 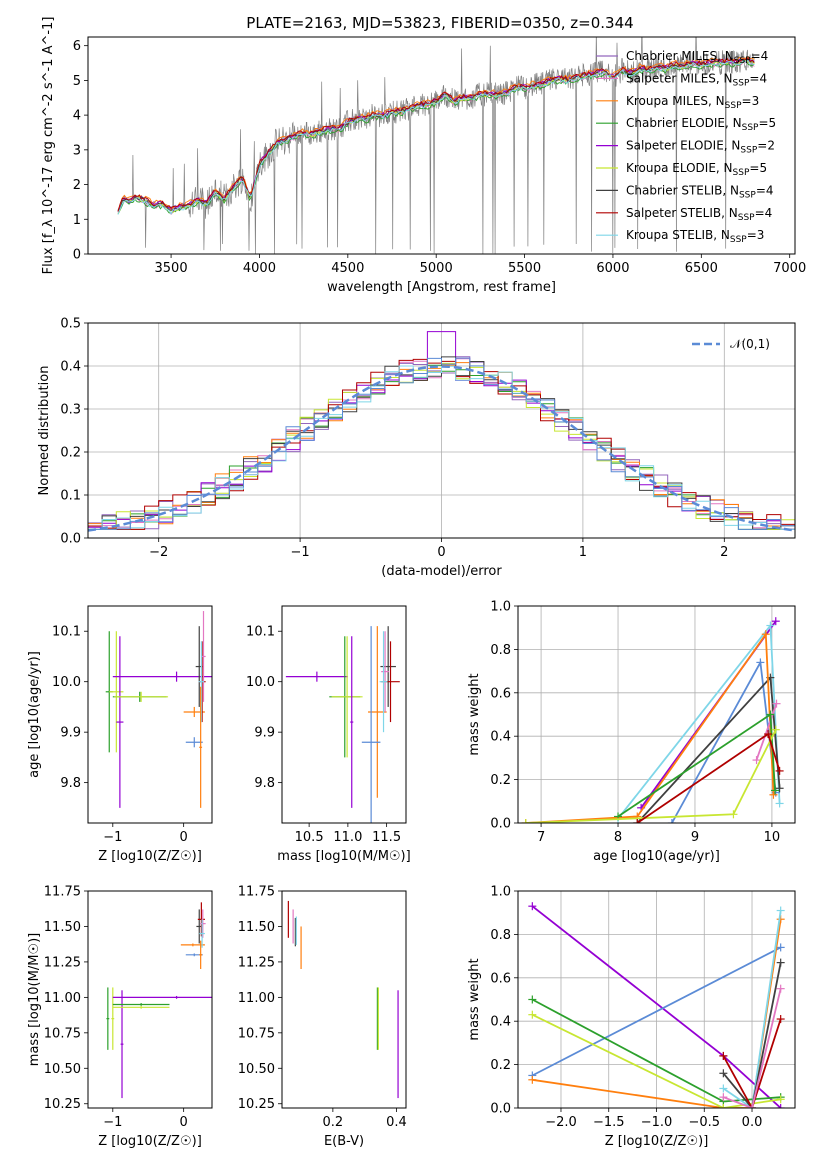 I want to click on x-tick-label: 5500, so click(x=524, y=268).